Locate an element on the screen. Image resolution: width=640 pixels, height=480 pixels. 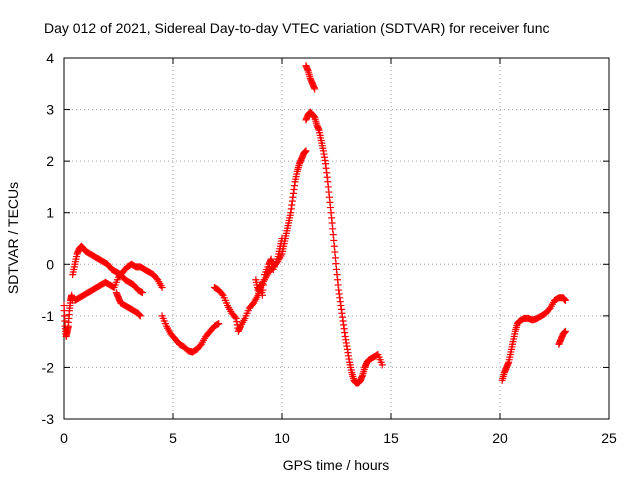
y-tick-label: 1 is located at coordinates (50, 213).